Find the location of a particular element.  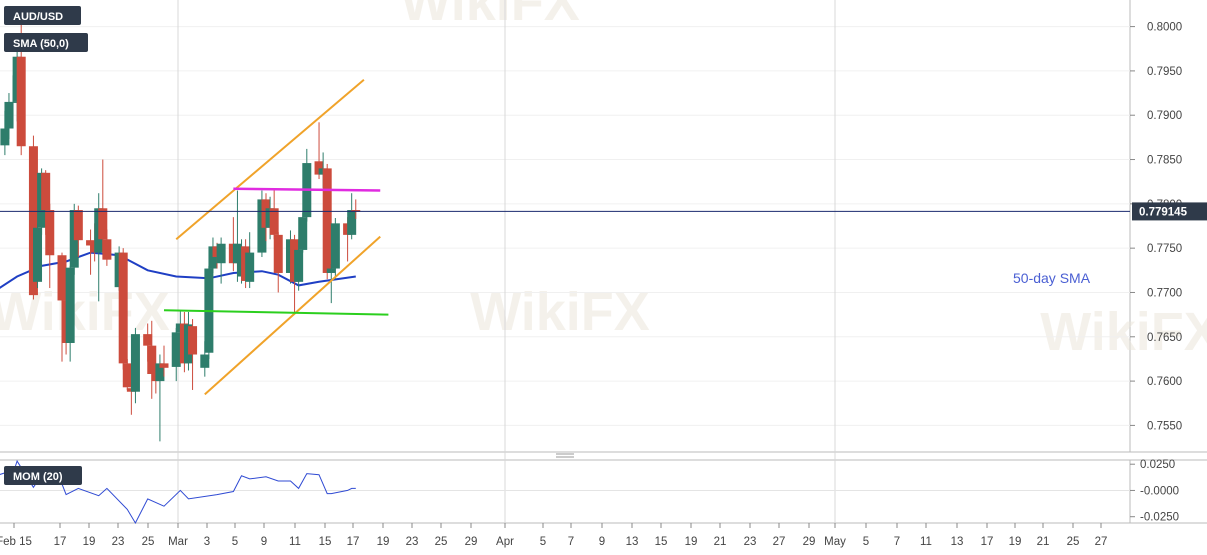

price-tick-label: 0.7600 is located at coordinates (1164, 382).